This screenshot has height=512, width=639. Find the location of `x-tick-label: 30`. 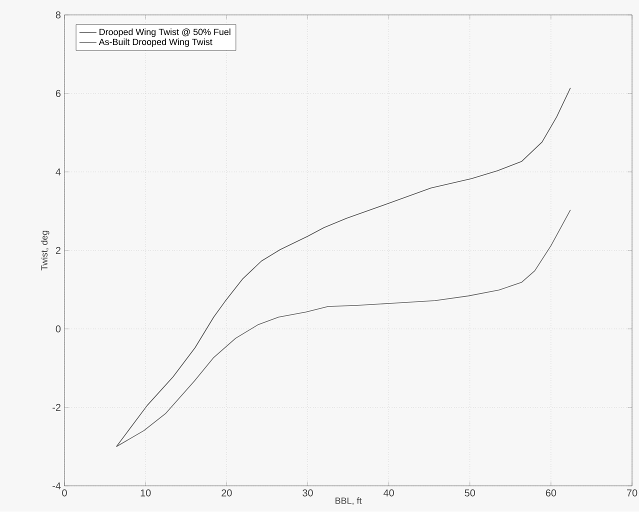

x-tick-label: 30 is located at coordinates (307, 493).